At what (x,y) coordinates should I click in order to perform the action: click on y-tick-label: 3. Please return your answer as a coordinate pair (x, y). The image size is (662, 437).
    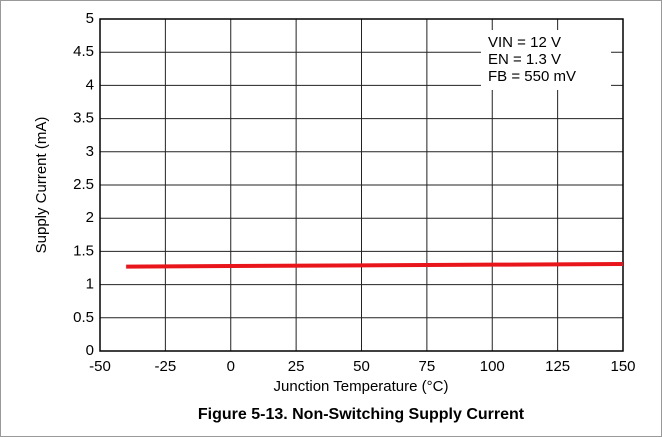
    Looking at the image, I should click on (90, 151).